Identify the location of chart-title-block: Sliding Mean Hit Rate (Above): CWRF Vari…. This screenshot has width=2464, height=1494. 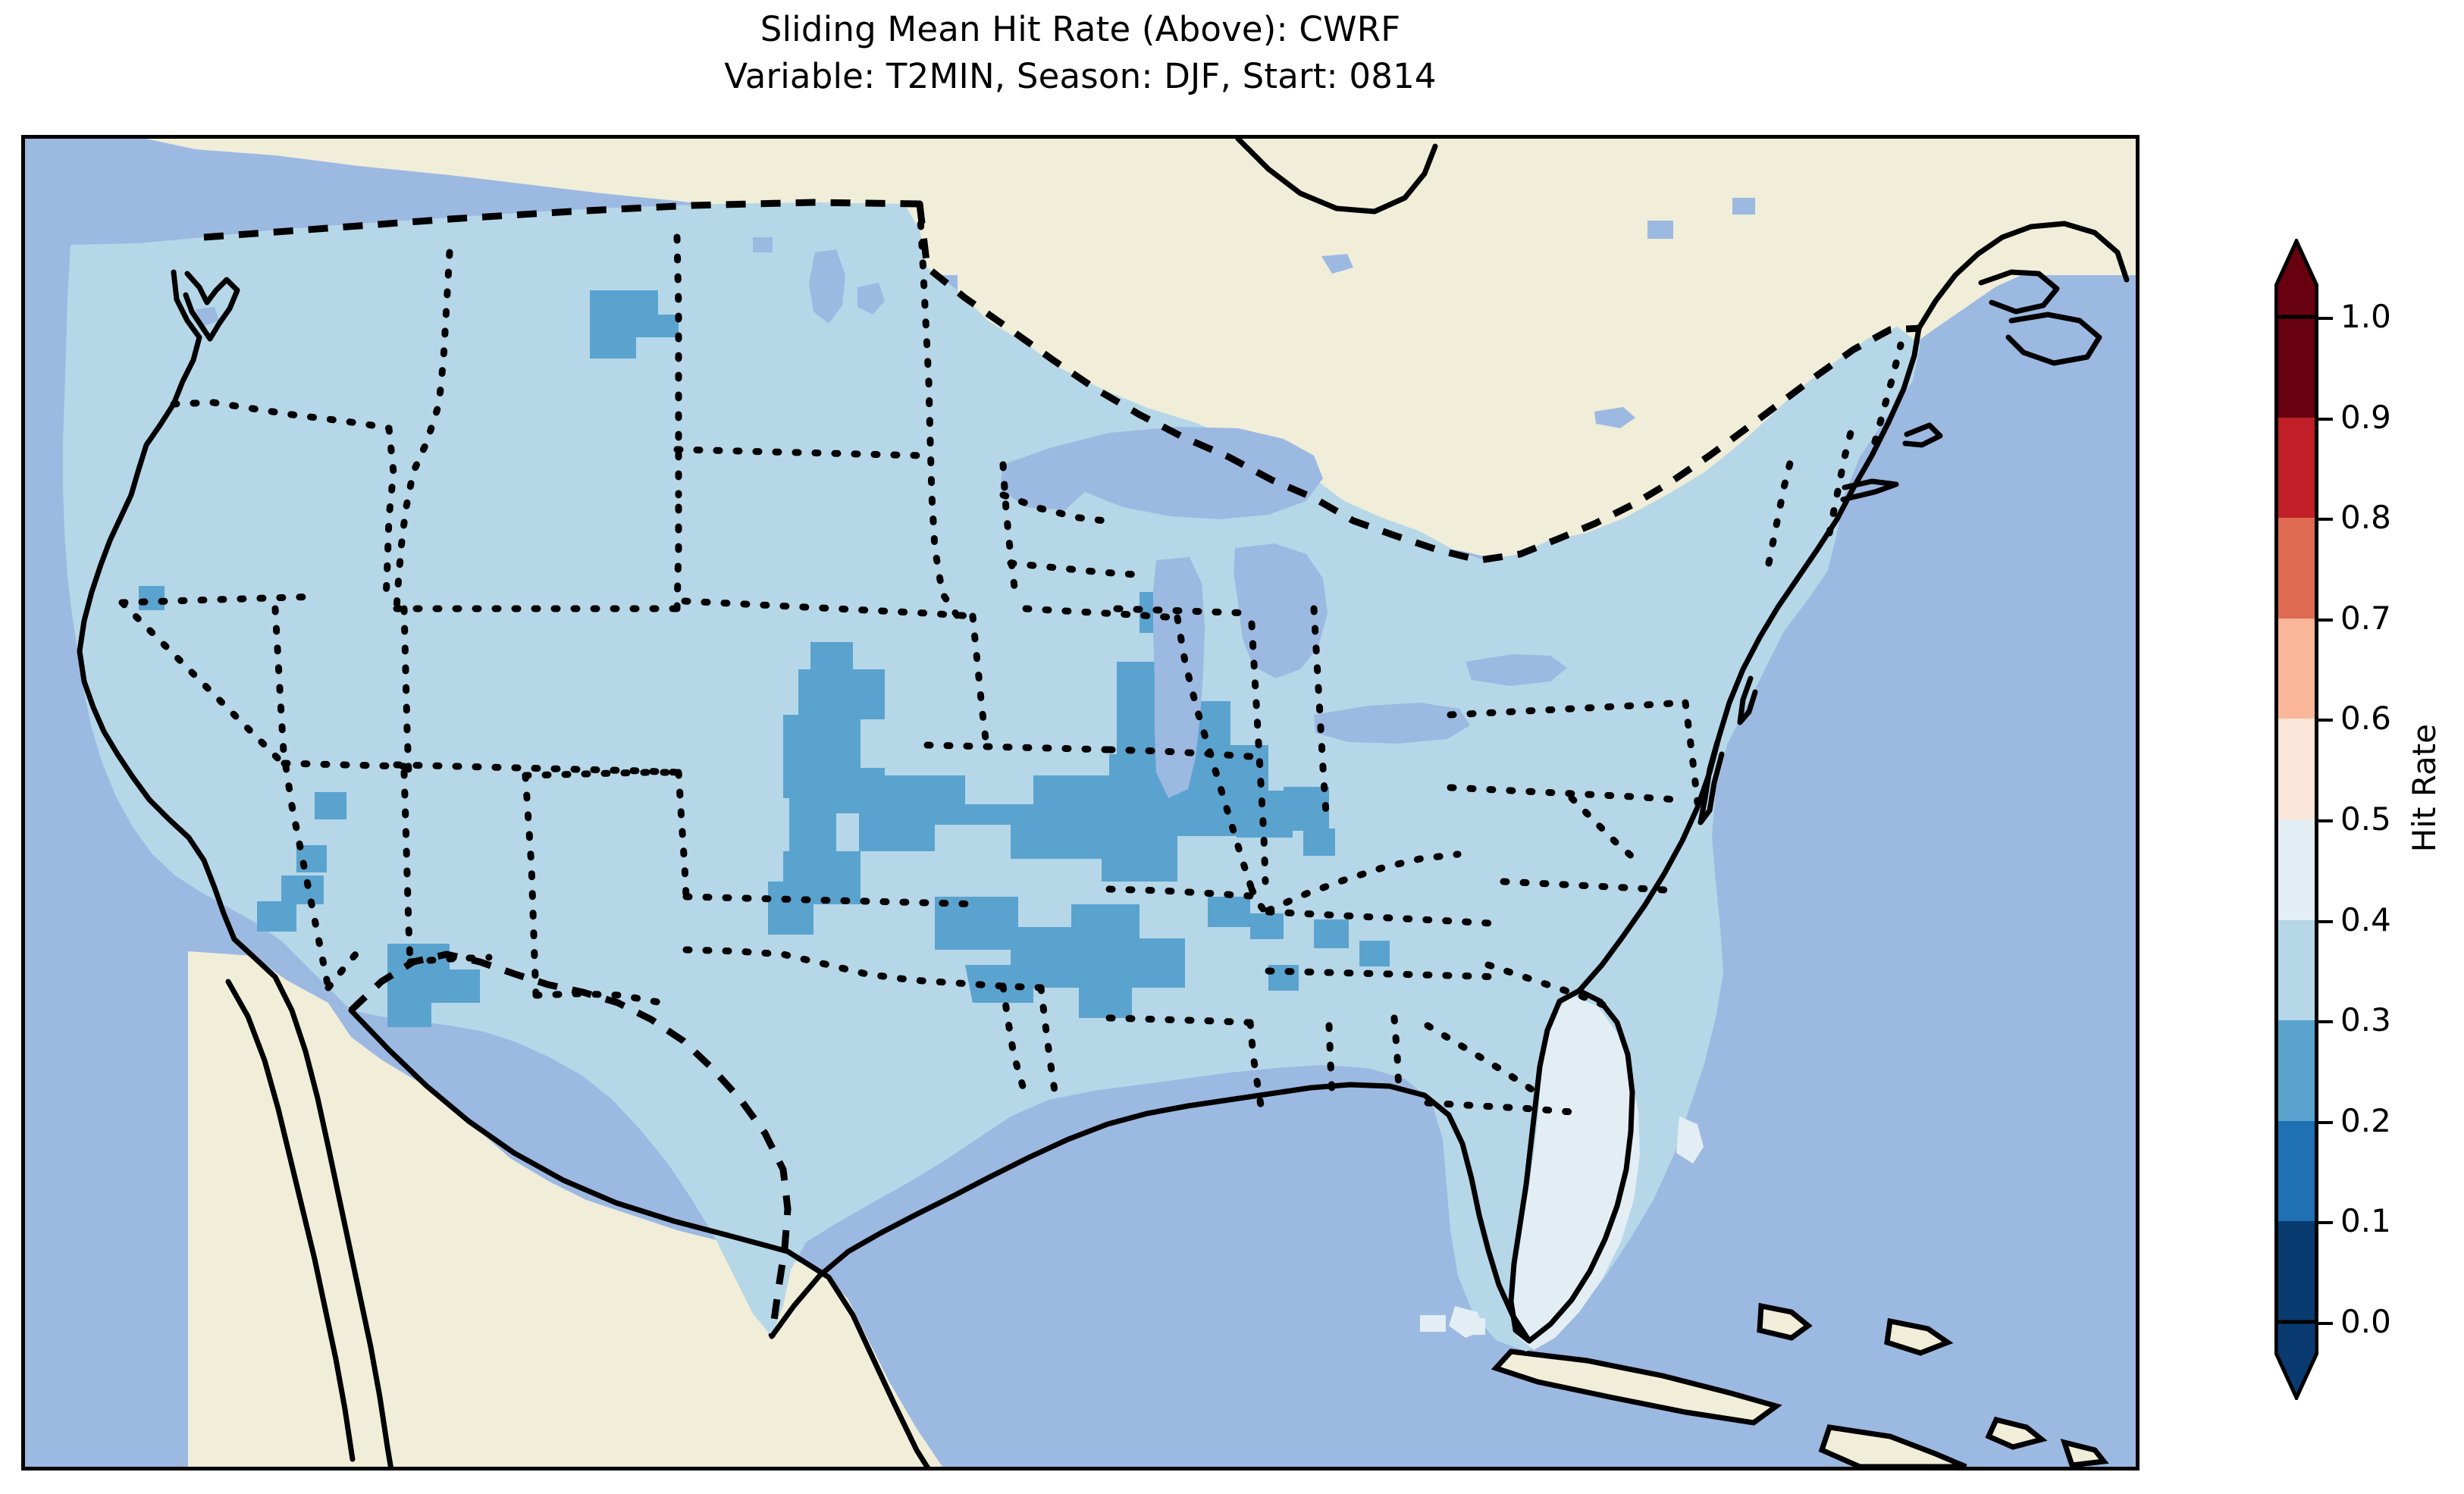
(1081, 53).